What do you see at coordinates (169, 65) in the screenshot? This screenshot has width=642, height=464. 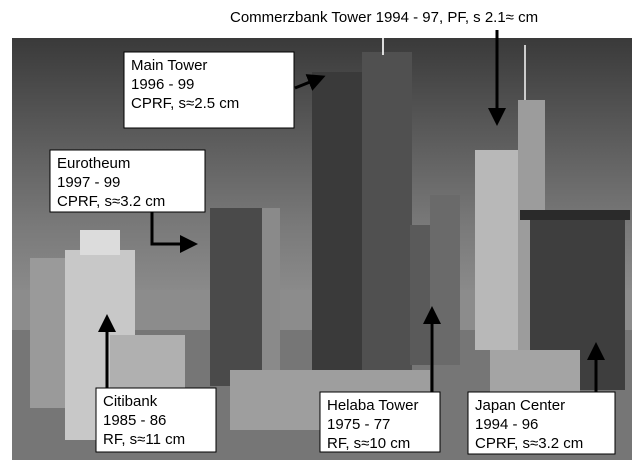 I see `label-name: Main Tower` at bounding box center [169, 65].